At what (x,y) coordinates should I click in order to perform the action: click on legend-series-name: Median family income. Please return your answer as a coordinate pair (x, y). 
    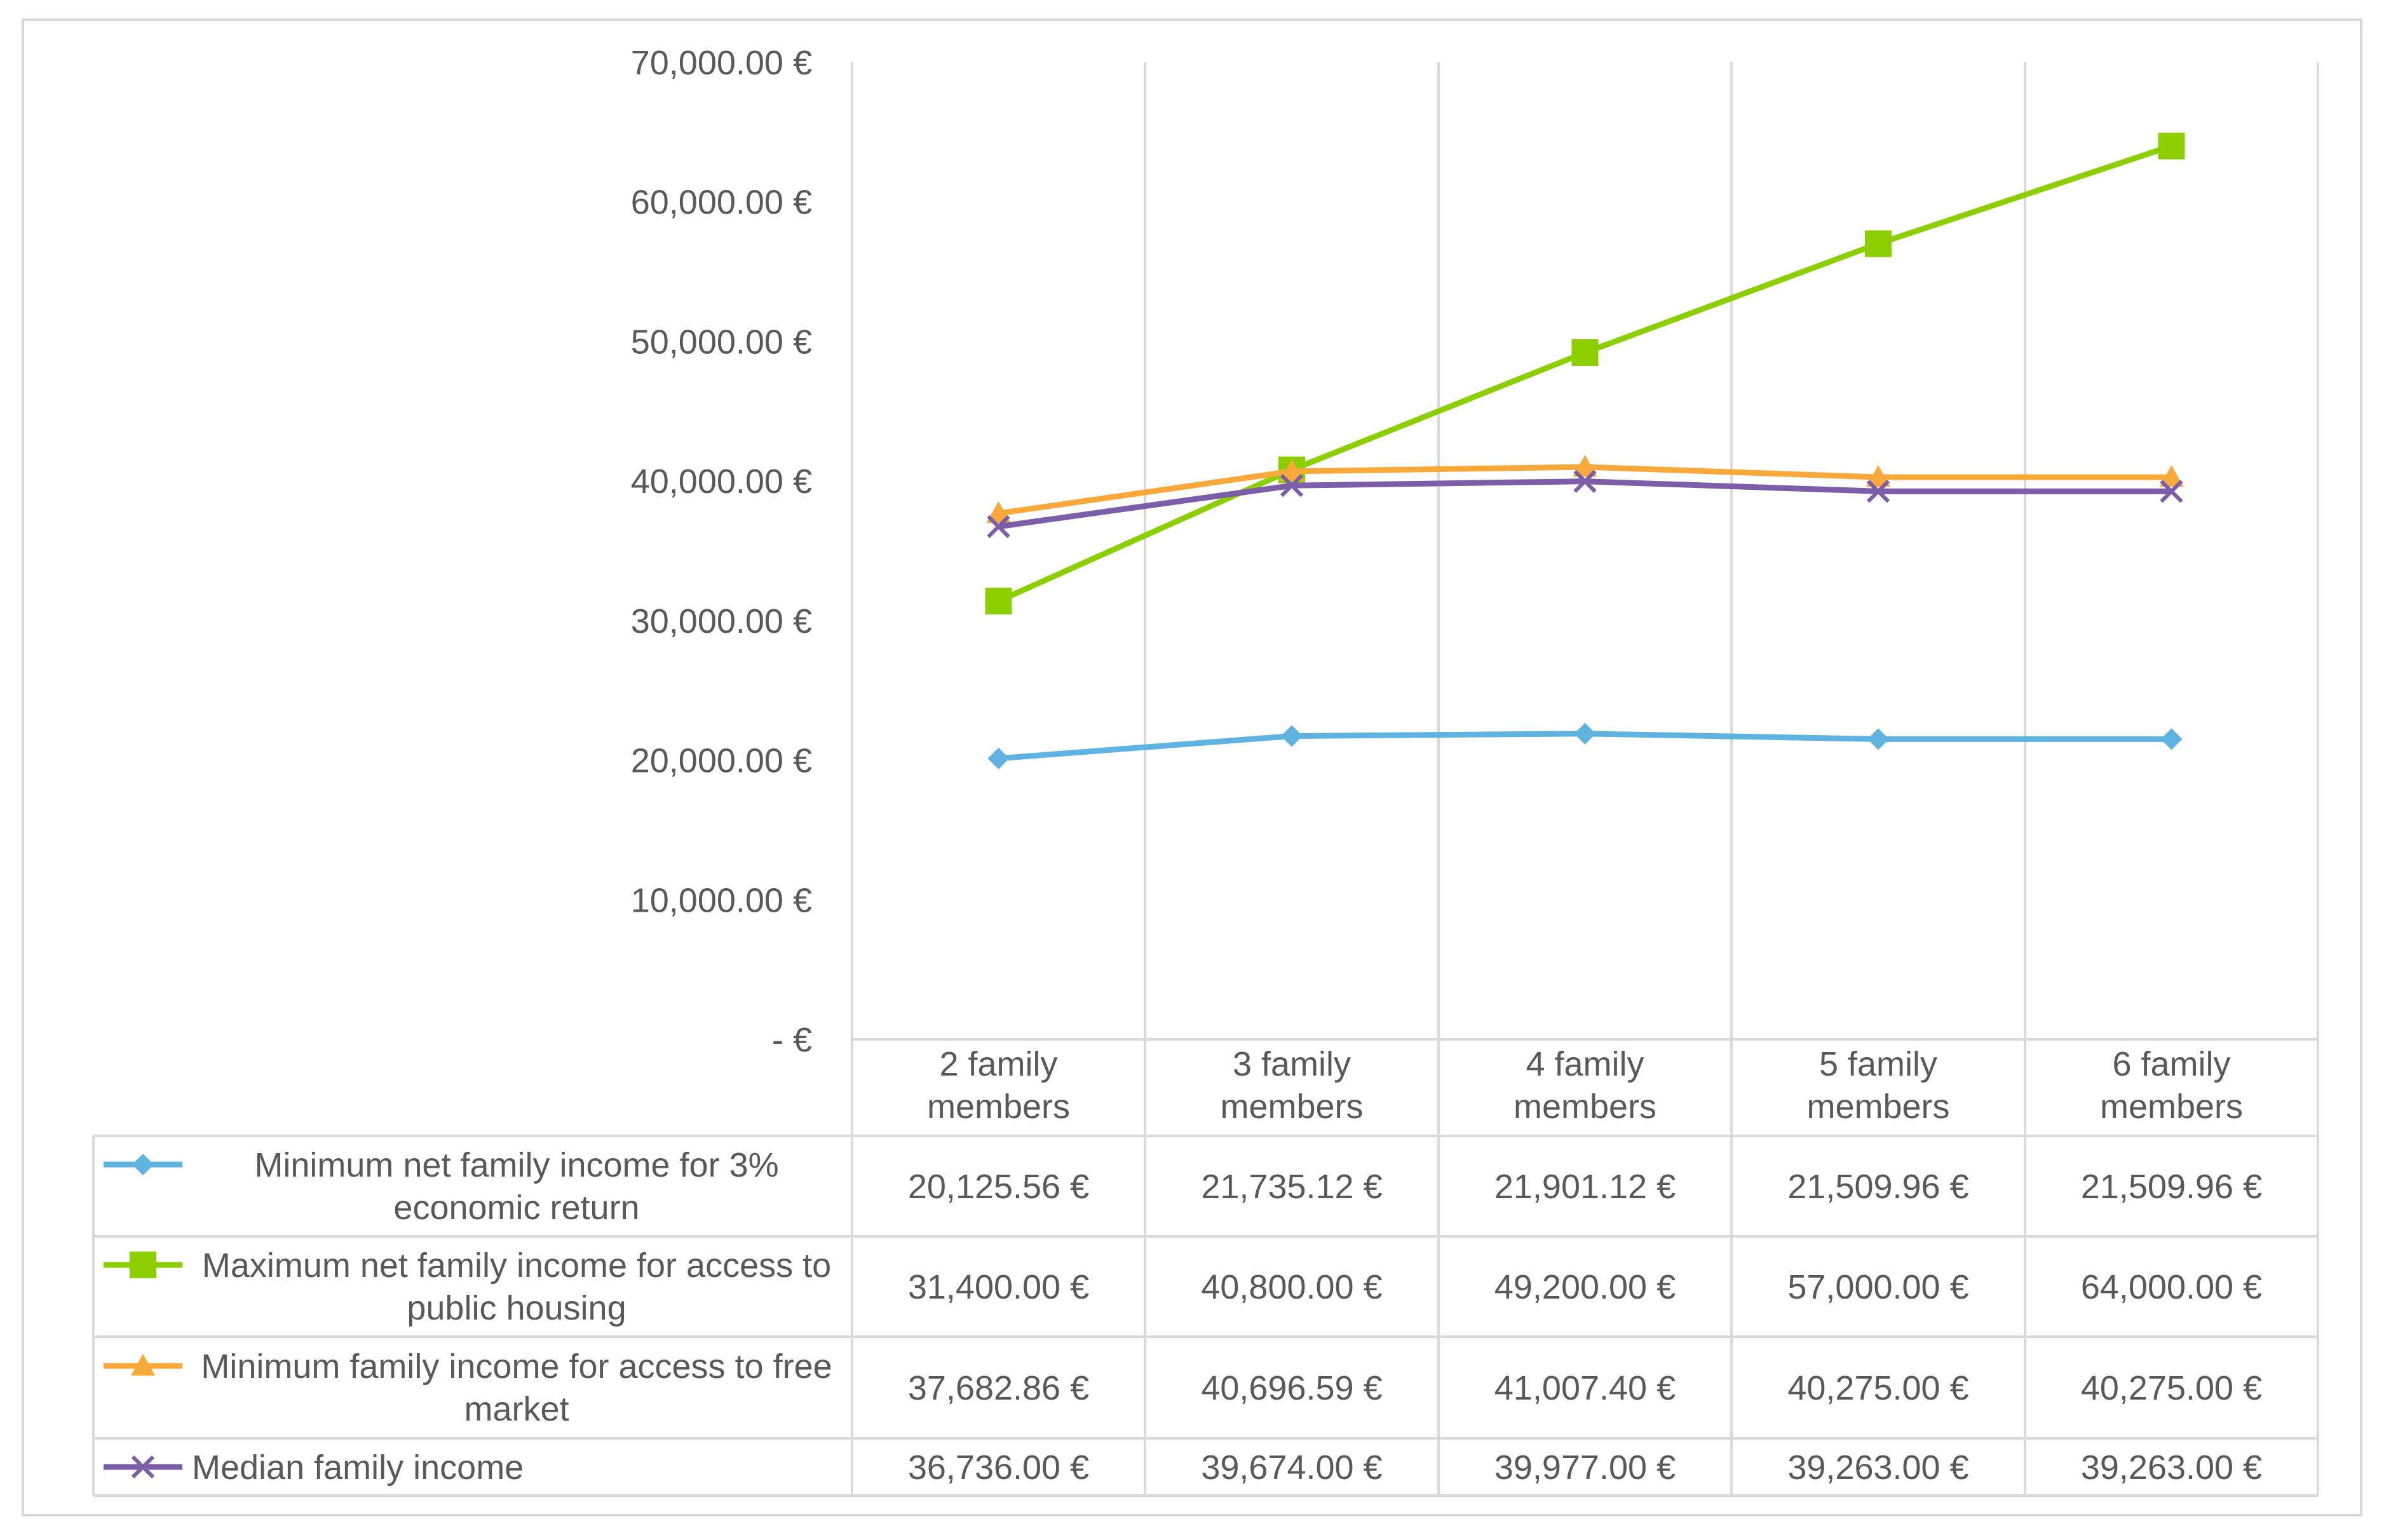
    Looking at the image, I should click on (358, 1468).